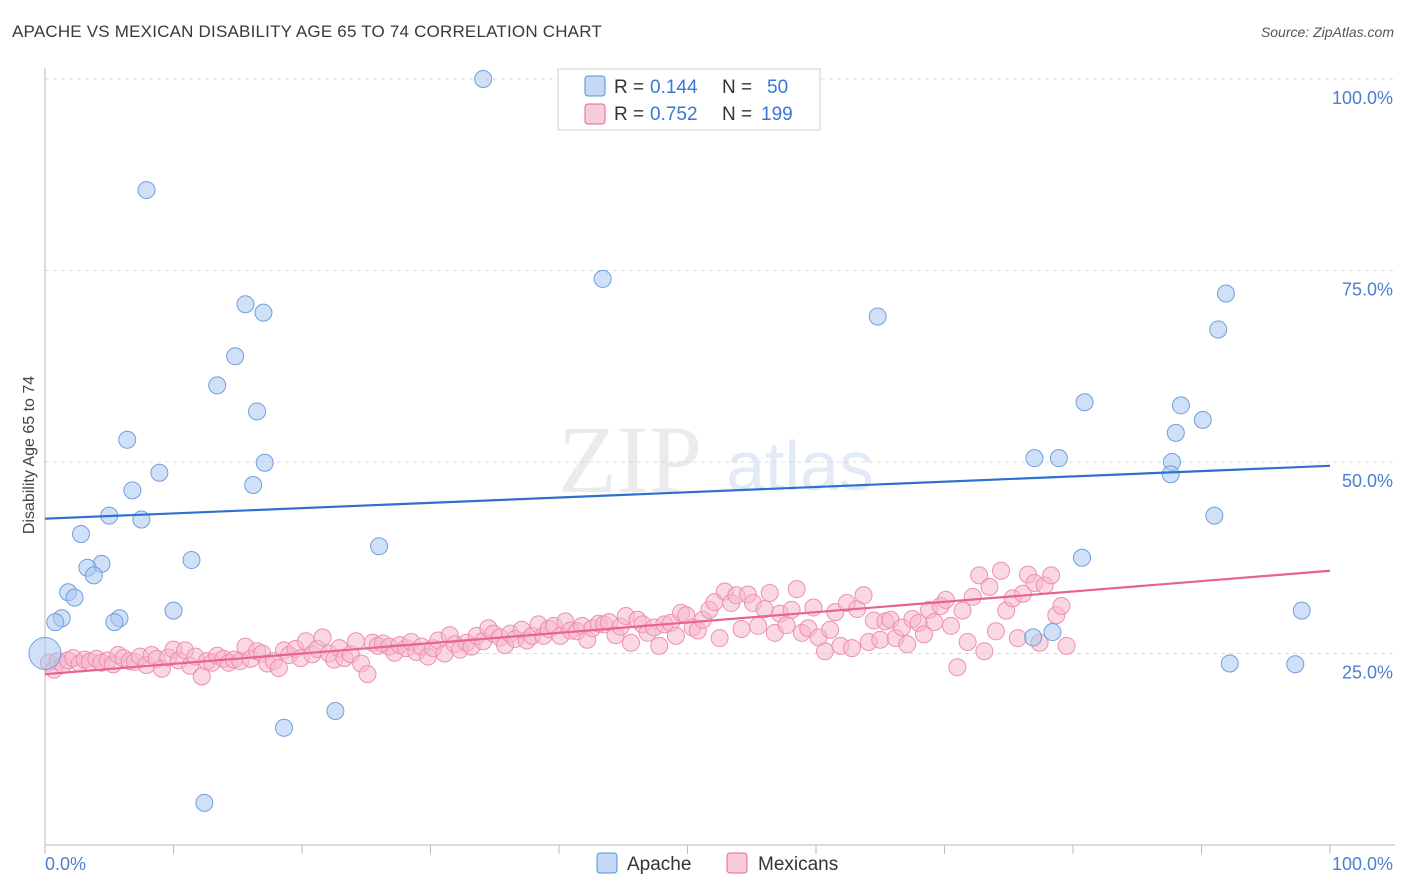 The width and height of the screenshot is (1406, 892). What do you see at coordinates (1362, 864) in the screenshot?
I see `x-tick-label-1: 100.0%` at bounding box center [1362, 864].